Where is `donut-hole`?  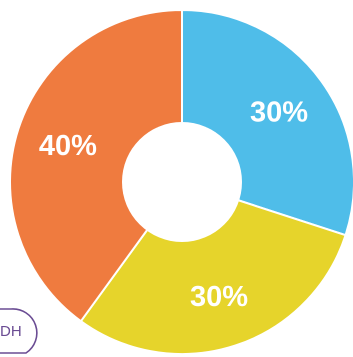
donut-hole is located at coordinates (182, 182).